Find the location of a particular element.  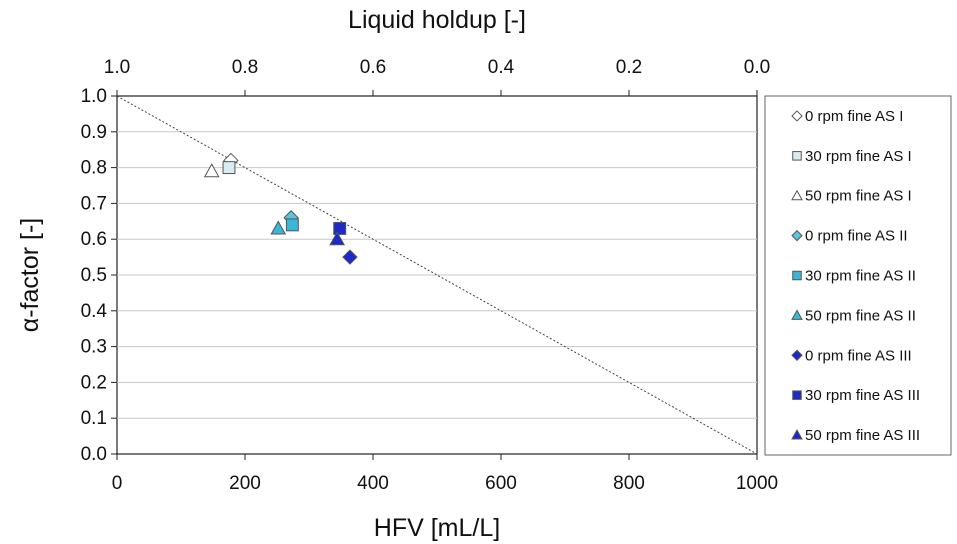

x-axis-ticks: 0 200 400 600 800 1000 is located at coordinates (445, 474).